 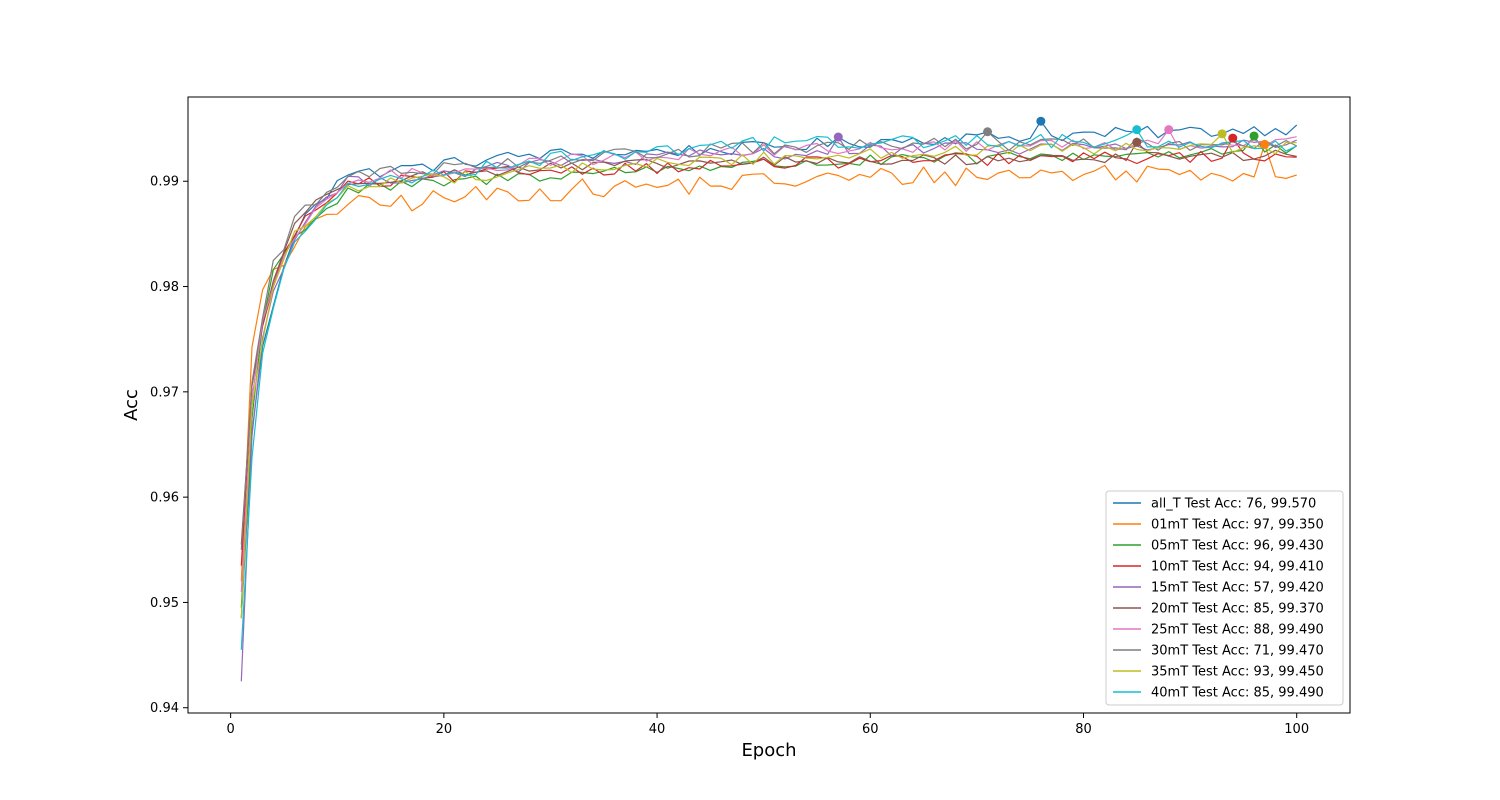 I want to click on x-tick-label: 20, so click(x=444, y=729).